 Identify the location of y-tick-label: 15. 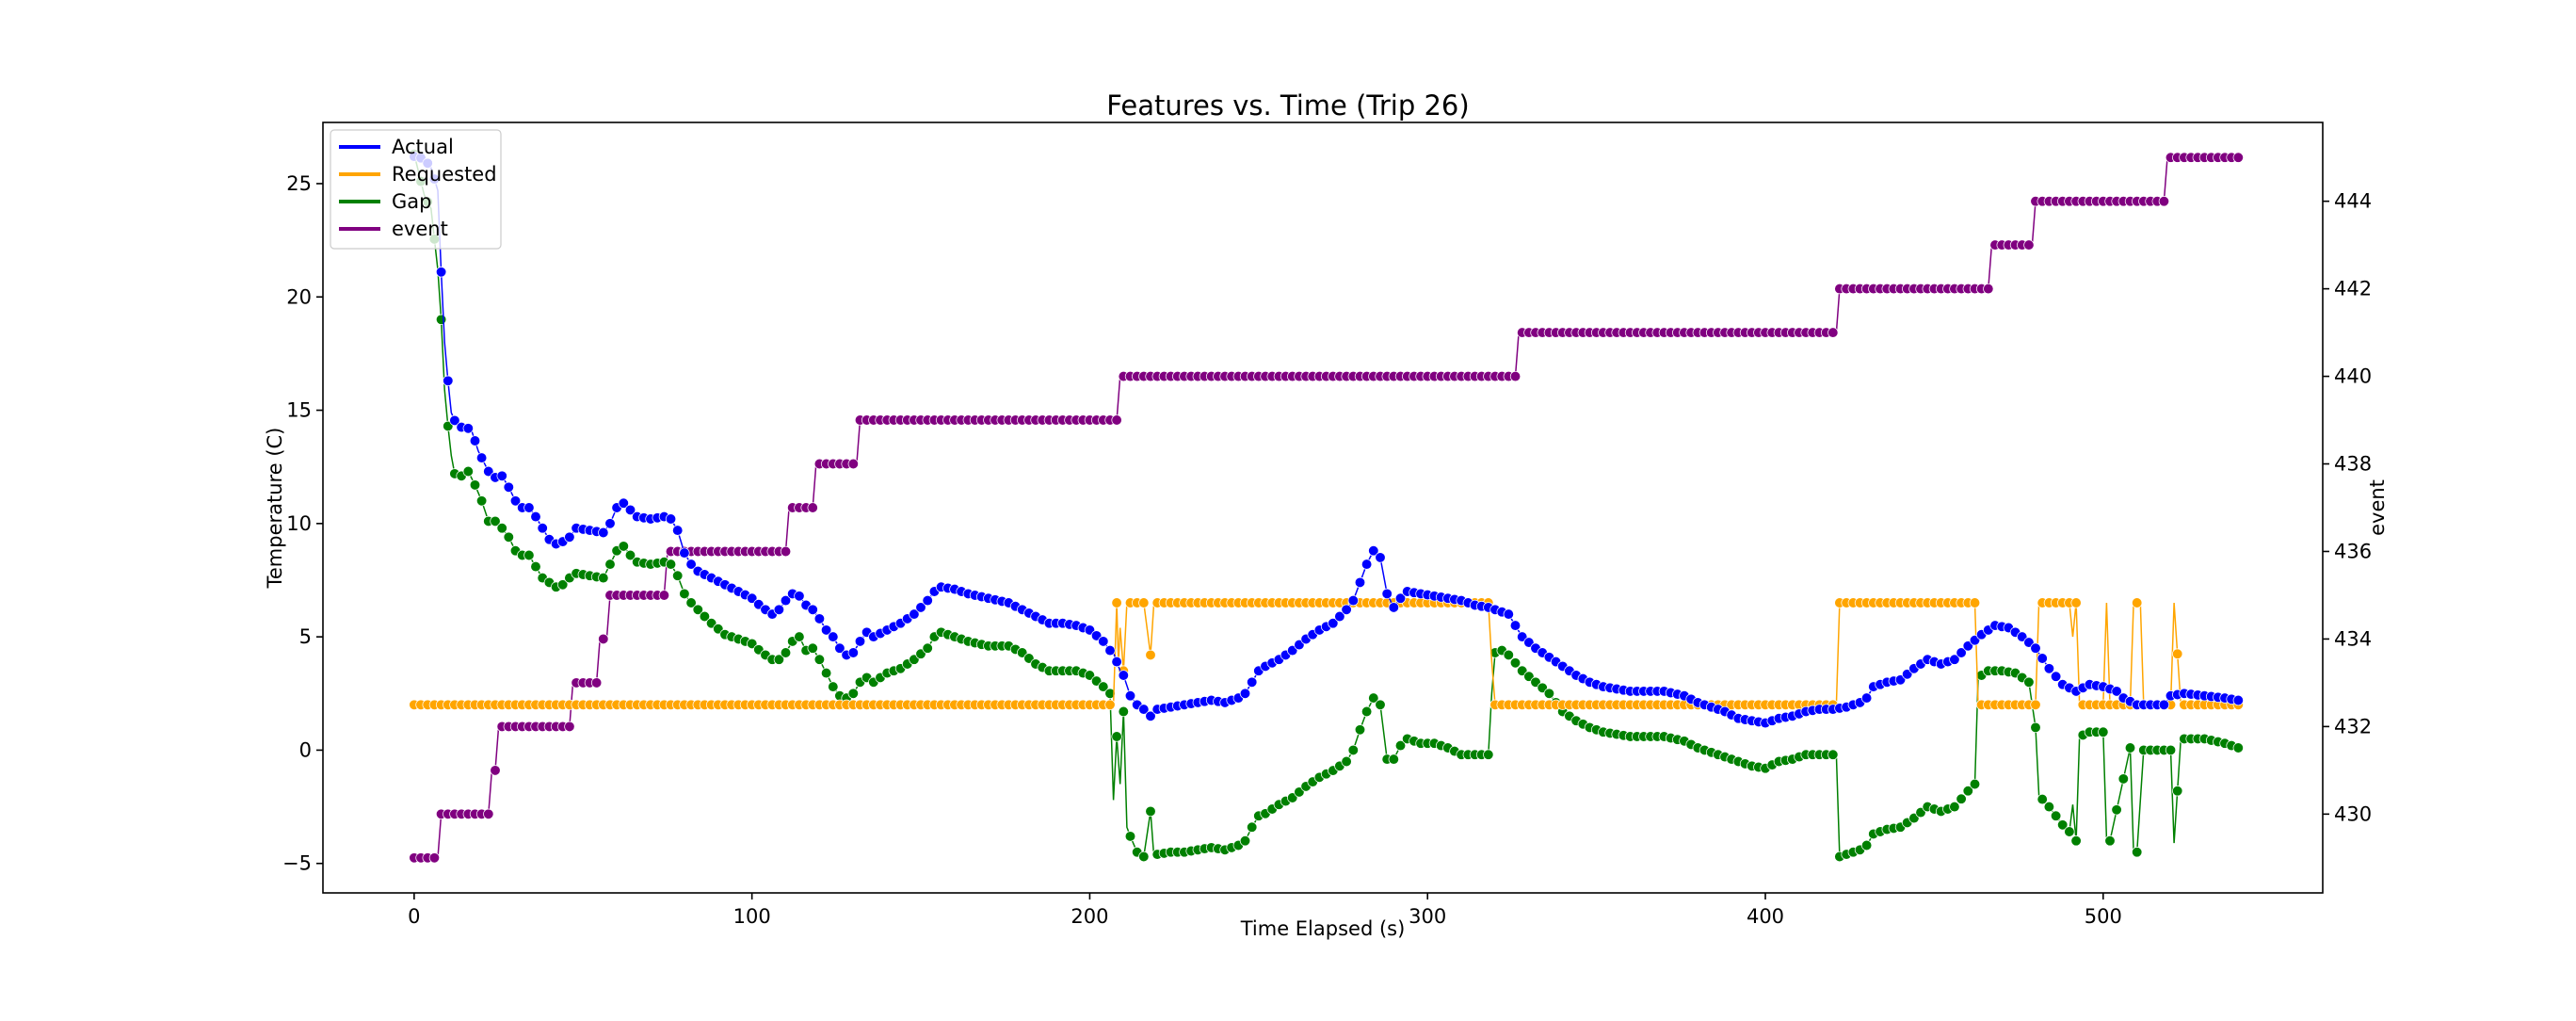
(299, 410).